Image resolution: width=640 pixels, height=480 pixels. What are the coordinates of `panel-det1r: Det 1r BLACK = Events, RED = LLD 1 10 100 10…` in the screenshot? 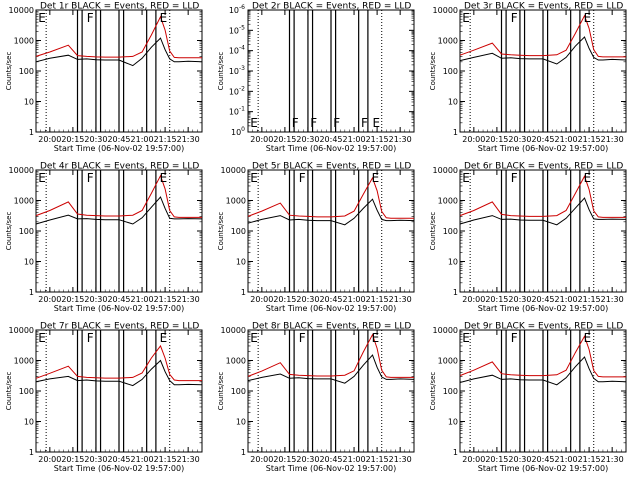 It's located at (104, 77).